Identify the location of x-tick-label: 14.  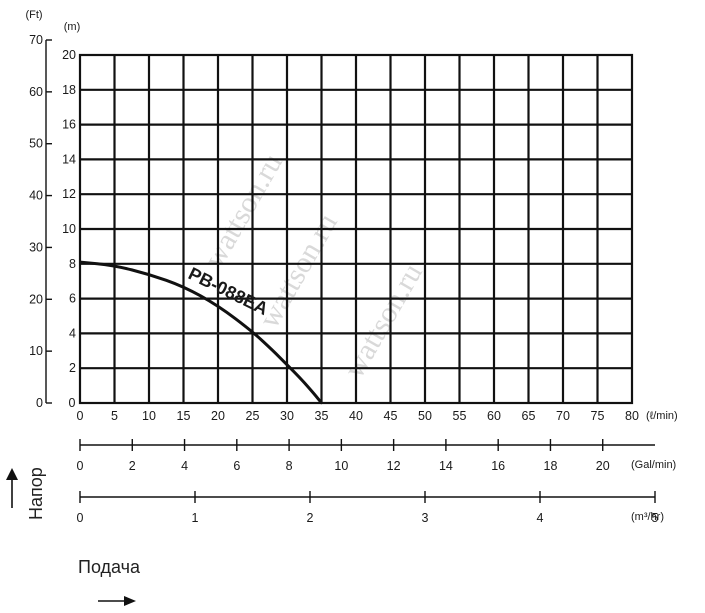
(446, 466).